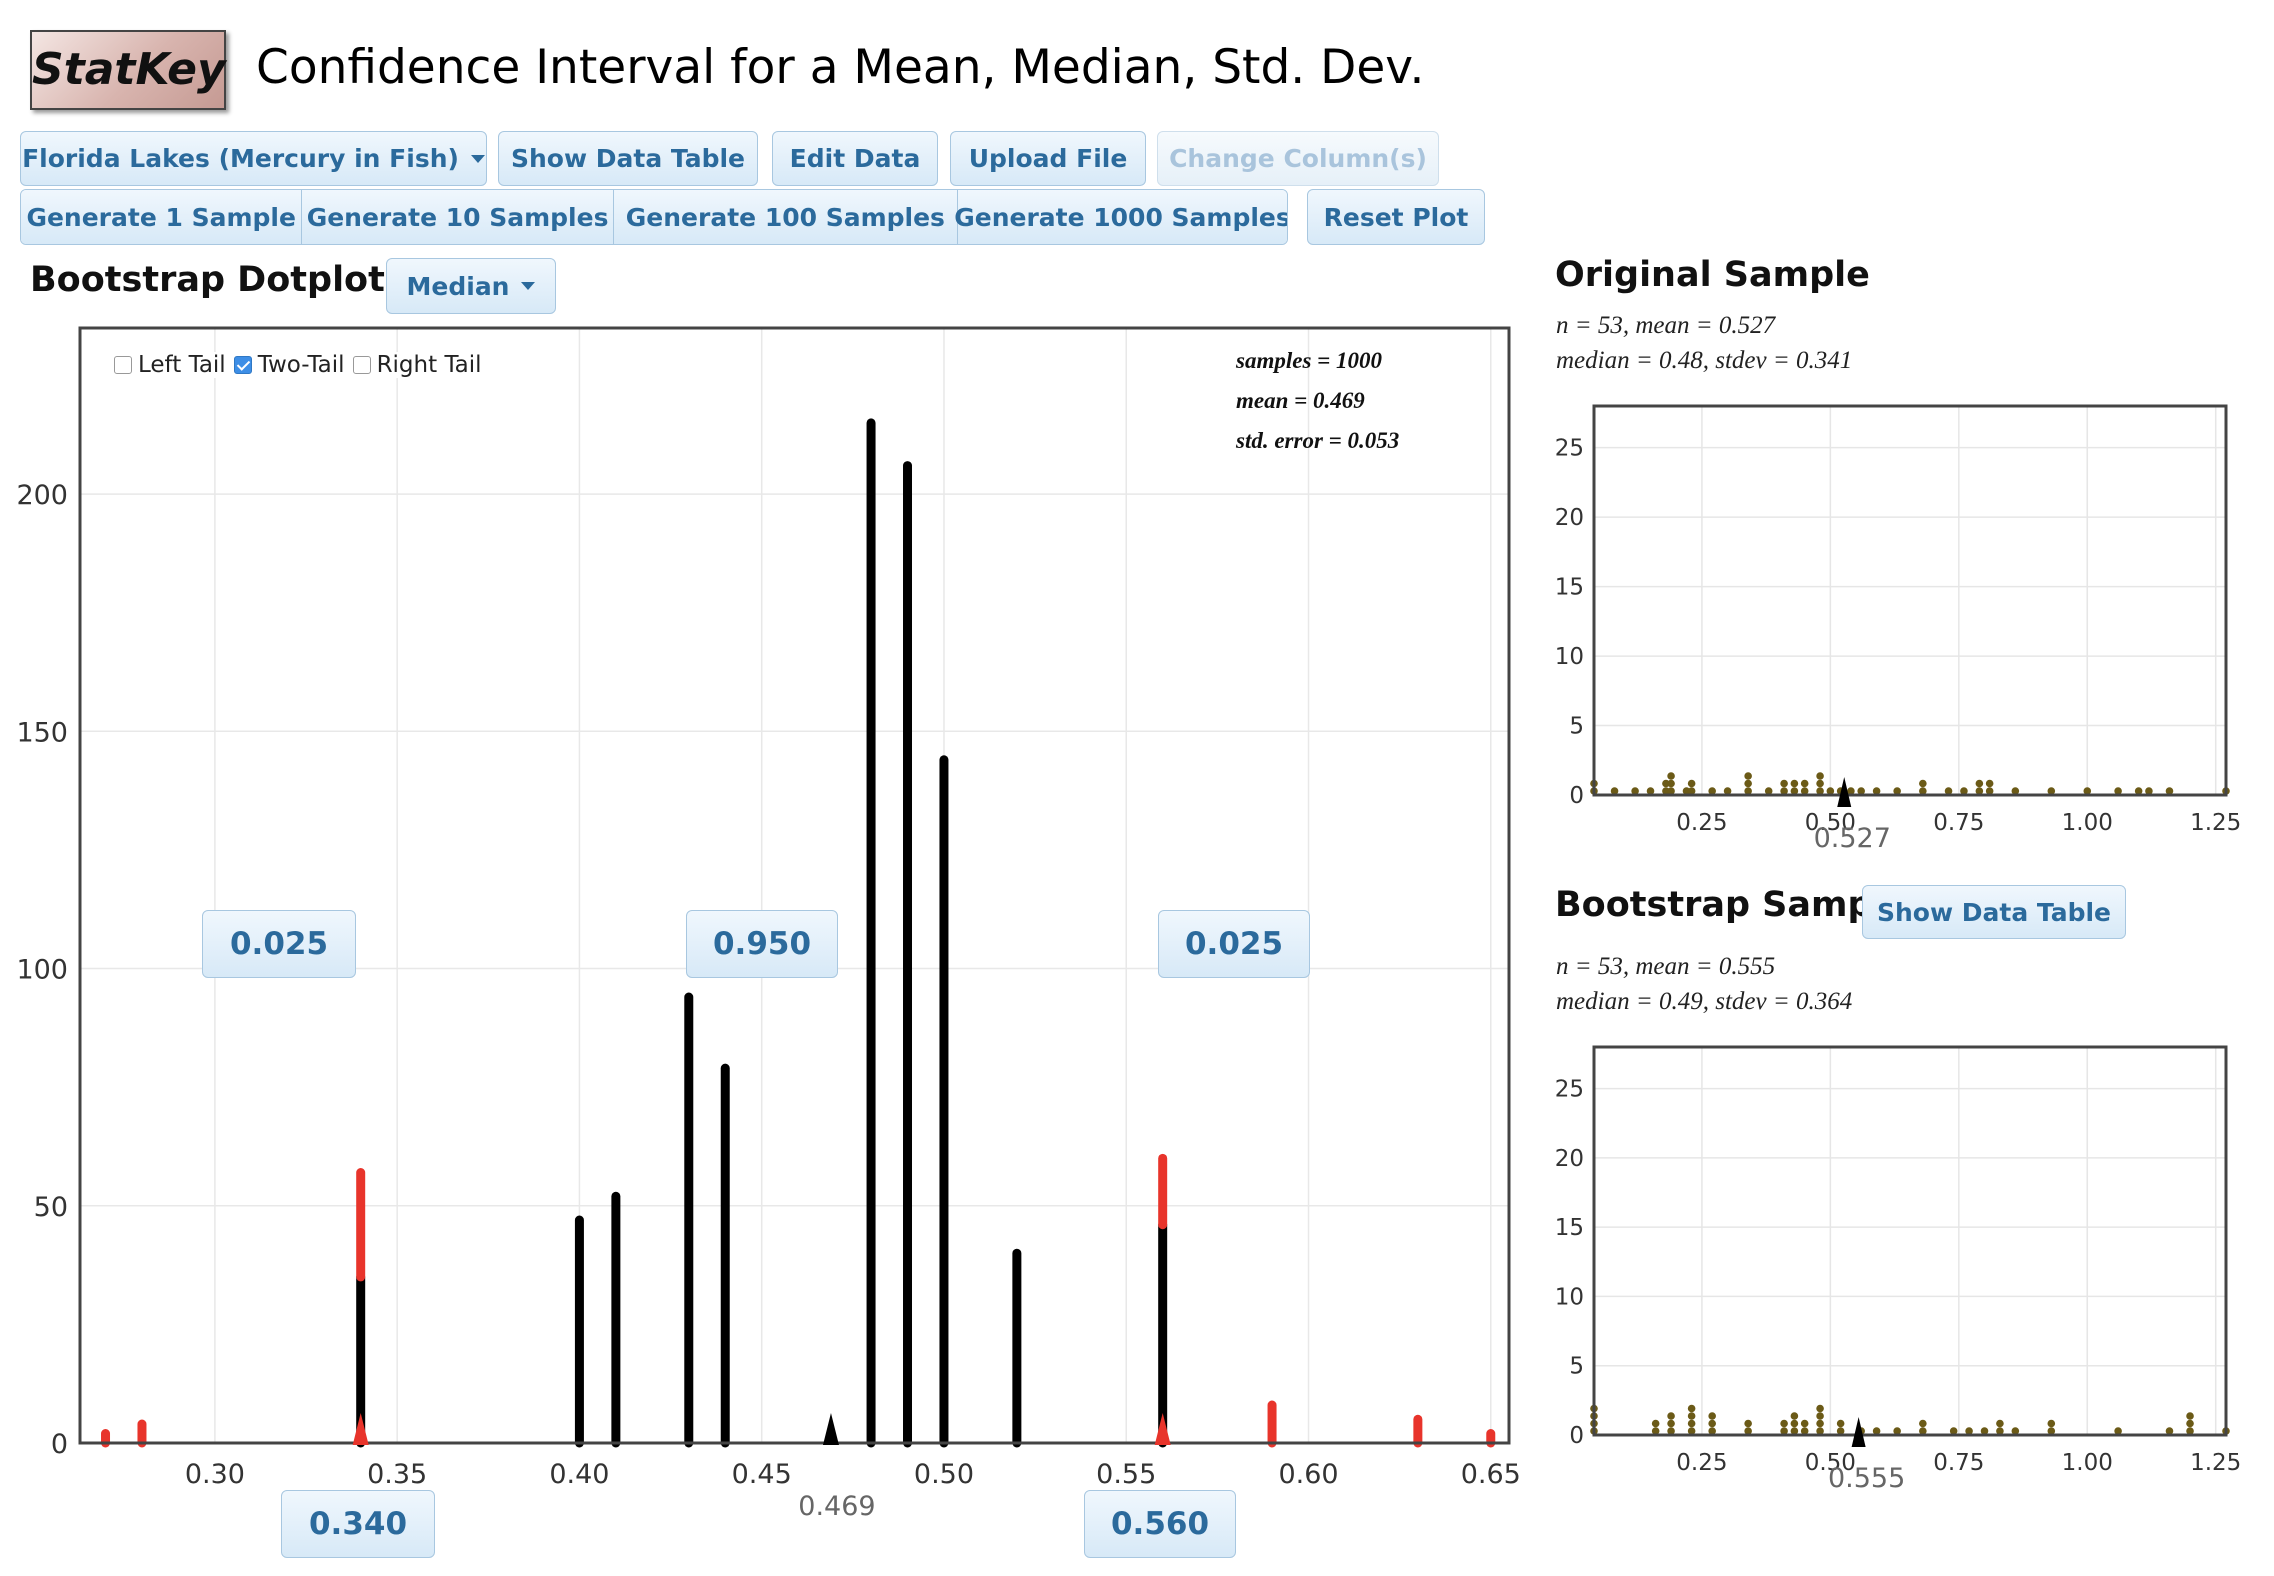 The width and height of the screenshot is (2274, 1576). I want to click on statistic-dropdown: Median, so click(471, 286).